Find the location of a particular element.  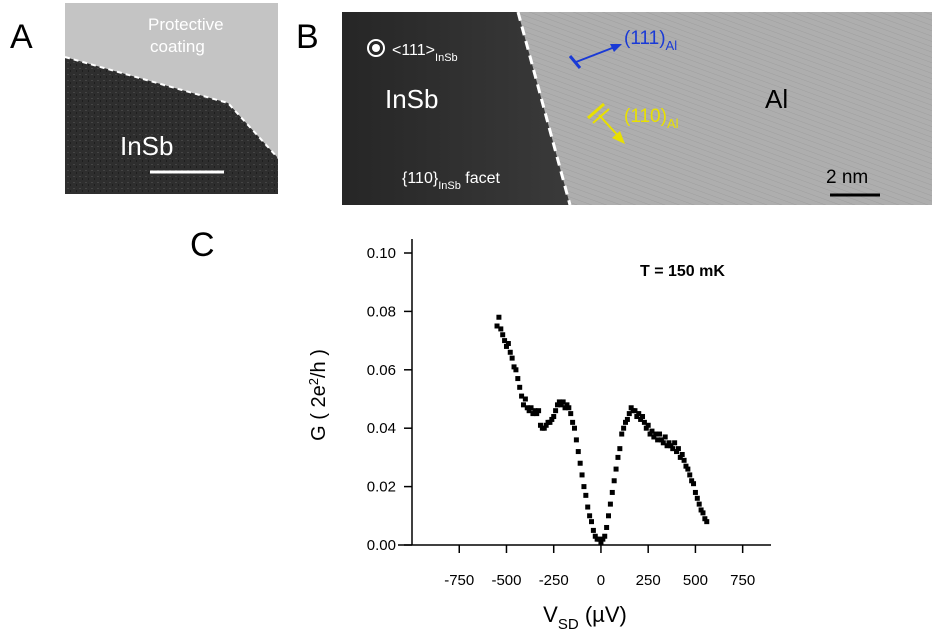

facet-label: {110}InSb facet is located at coordinates (451, 181).